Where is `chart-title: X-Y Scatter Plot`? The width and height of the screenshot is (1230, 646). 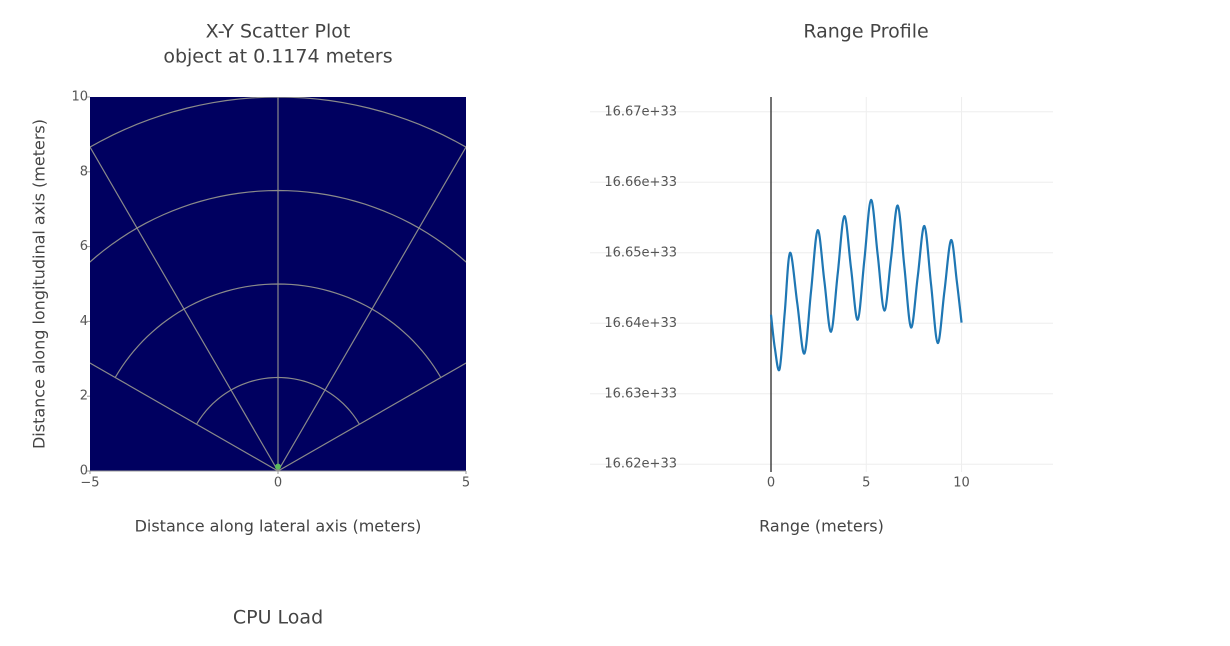 chart-title: X-Y Scatter Plot is located at coordinates (278, 32).